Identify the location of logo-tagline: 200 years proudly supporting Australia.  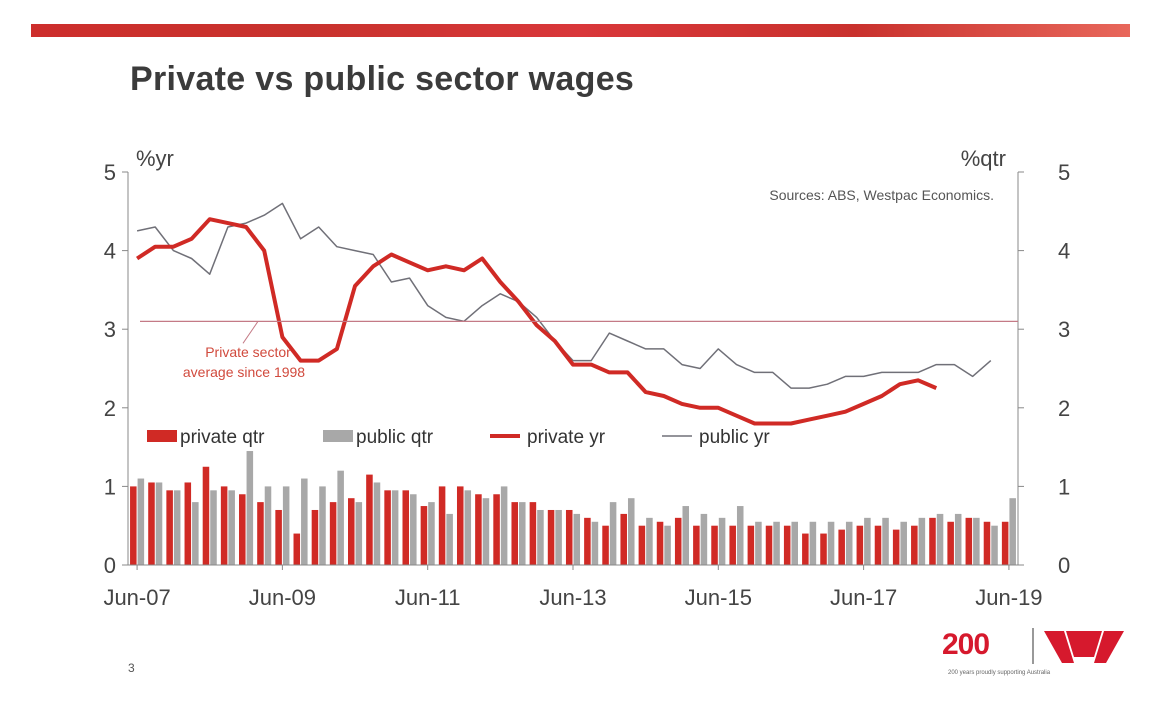
(999, 673).